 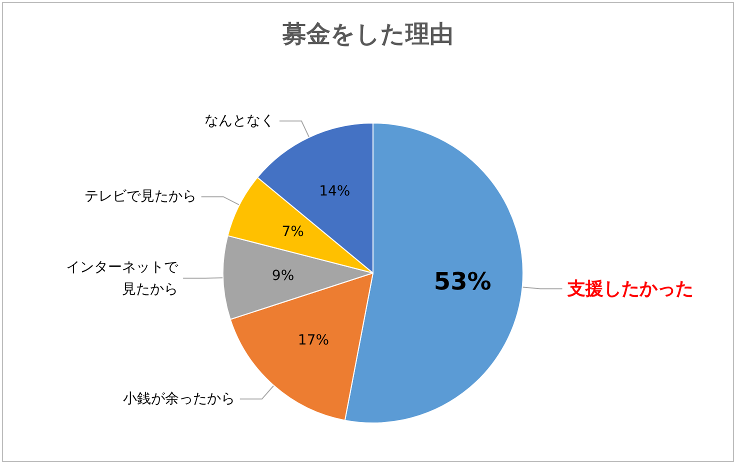 What do you see at coordinates (630, 289) in the screenshot?
I see `slice-label: 支援したかった` at bounding box center [630, 289].